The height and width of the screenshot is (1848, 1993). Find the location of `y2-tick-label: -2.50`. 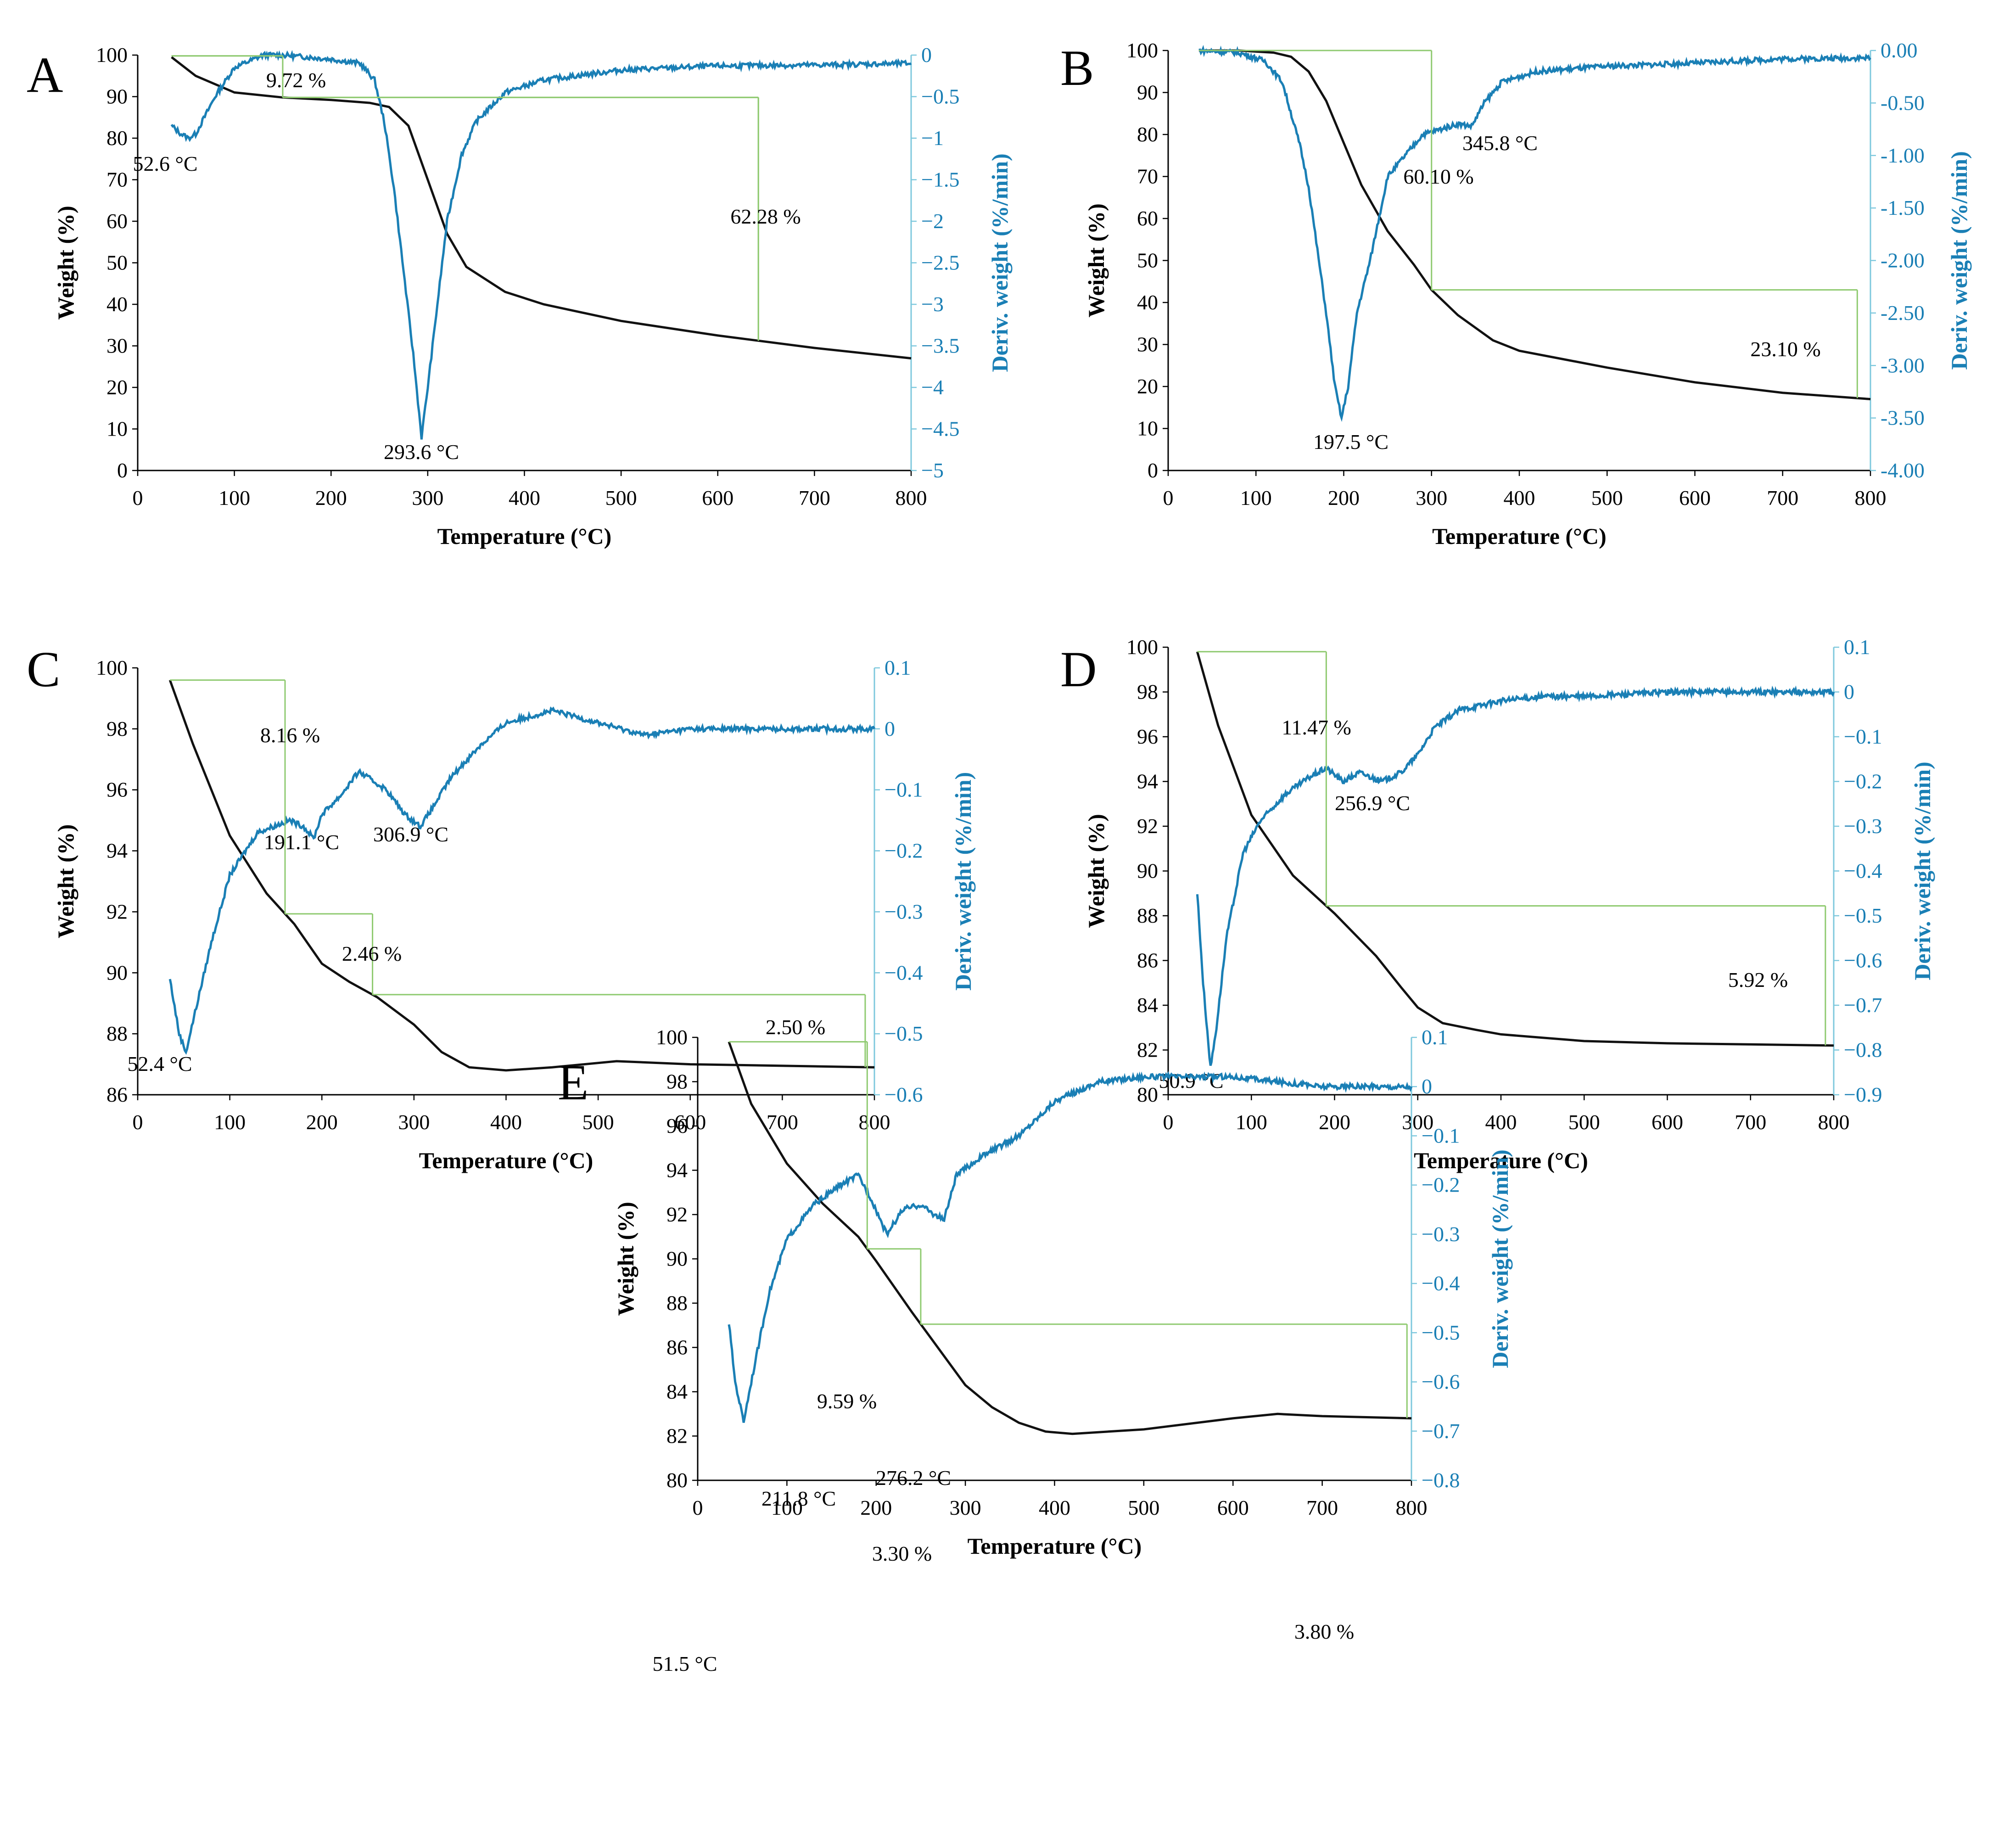

y2-tick-label: -2.50 is located at coordinates (1903, 313).